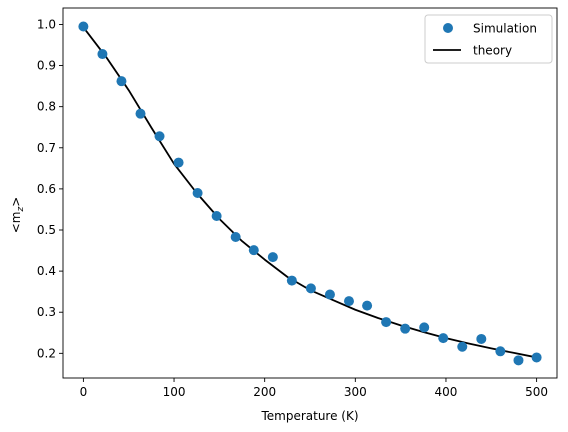  I want to click on y-axis-label: <mz>, so click(17, 215).